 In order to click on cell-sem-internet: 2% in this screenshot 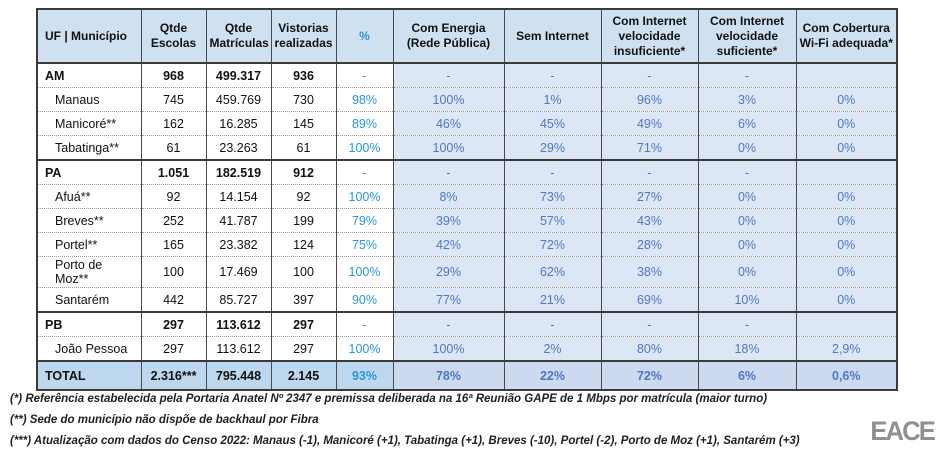, I will do `click(552, 348)`.